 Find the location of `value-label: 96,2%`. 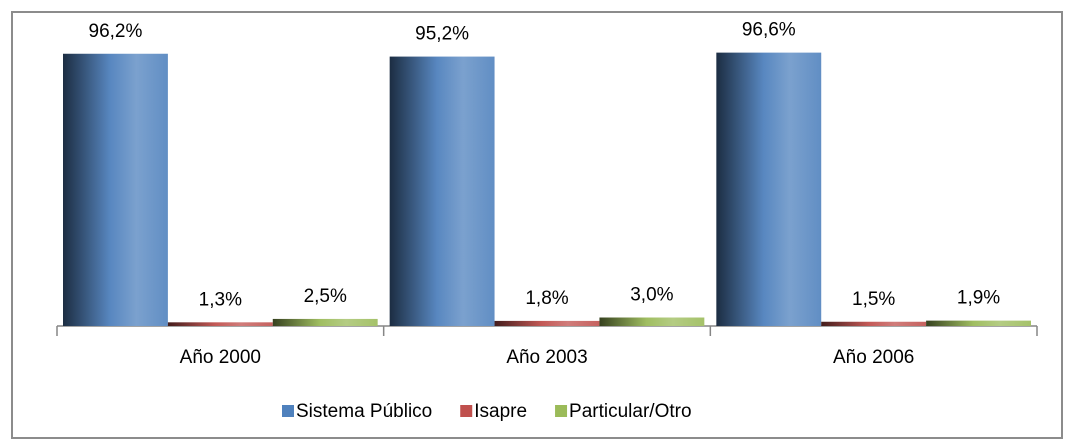

value-label: 96,2% is located at coordinates (116, 31).